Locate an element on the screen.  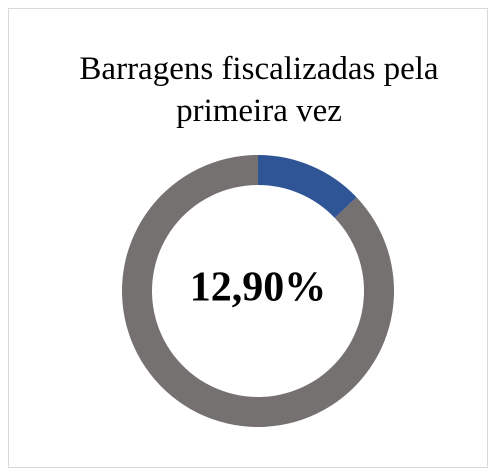
chart-title: Barragens fiscalizadas pela primeira vez is located at coordinates (259, 90).